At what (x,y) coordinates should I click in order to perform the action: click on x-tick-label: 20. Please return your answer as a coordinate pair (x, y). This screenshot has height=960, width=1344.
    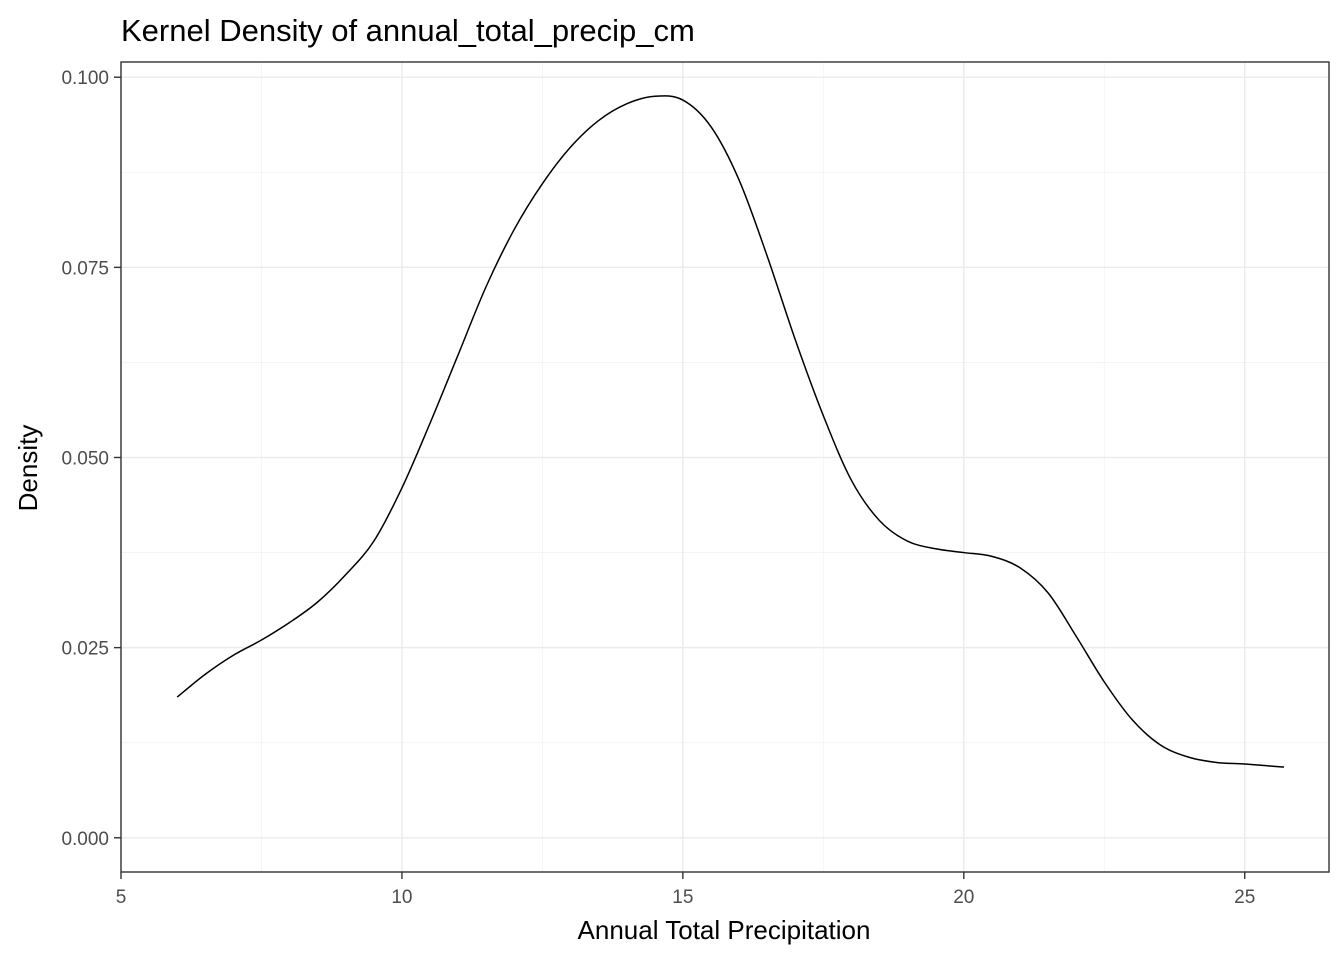
    Looking at the image, I should click on (963, 897).